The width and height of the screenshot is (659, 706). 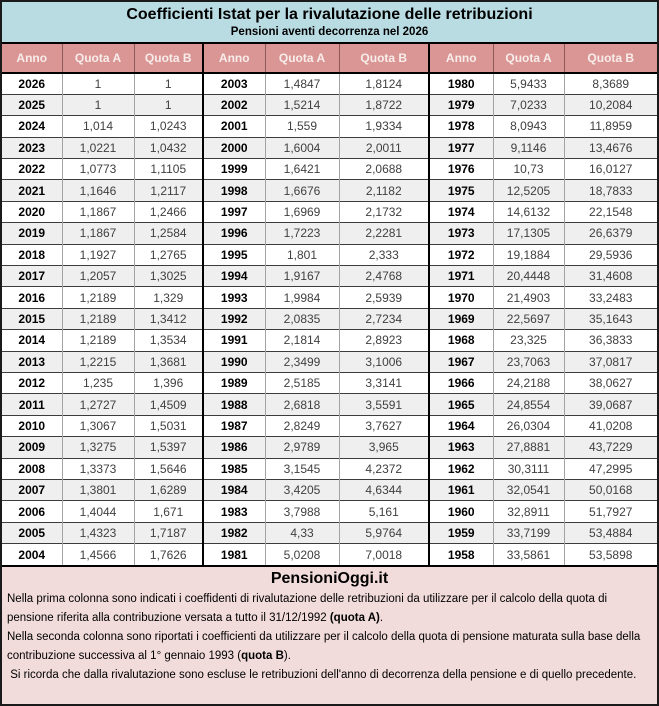 I want to click on quota-a-cell: 1,7223, so click(x=301, y=233).